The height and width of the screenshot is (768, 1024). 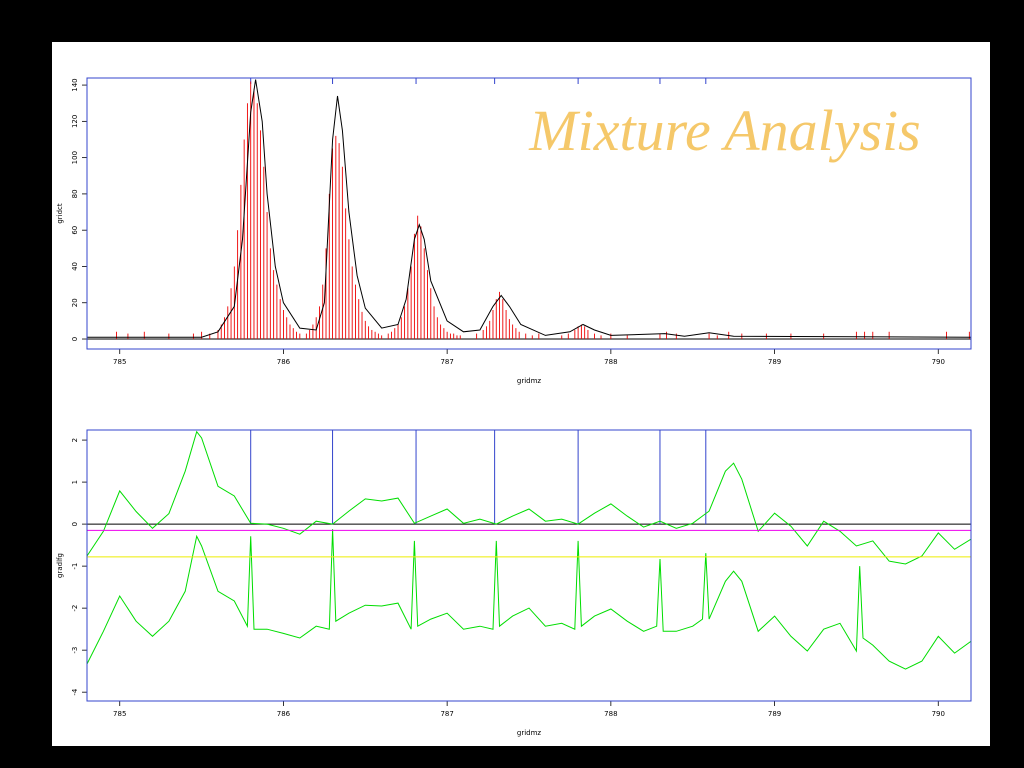 What do you see at coordinates (75, 230) in the screenshot?
I see `y-tick-label: 60` at bounding box center [75, 230].